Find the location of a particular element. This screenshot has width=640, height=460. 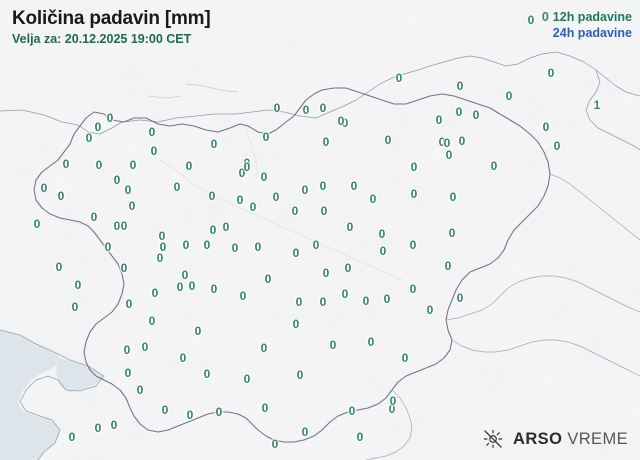

legend-label-24h: 24h padavine is located at coordinates (592, 33).